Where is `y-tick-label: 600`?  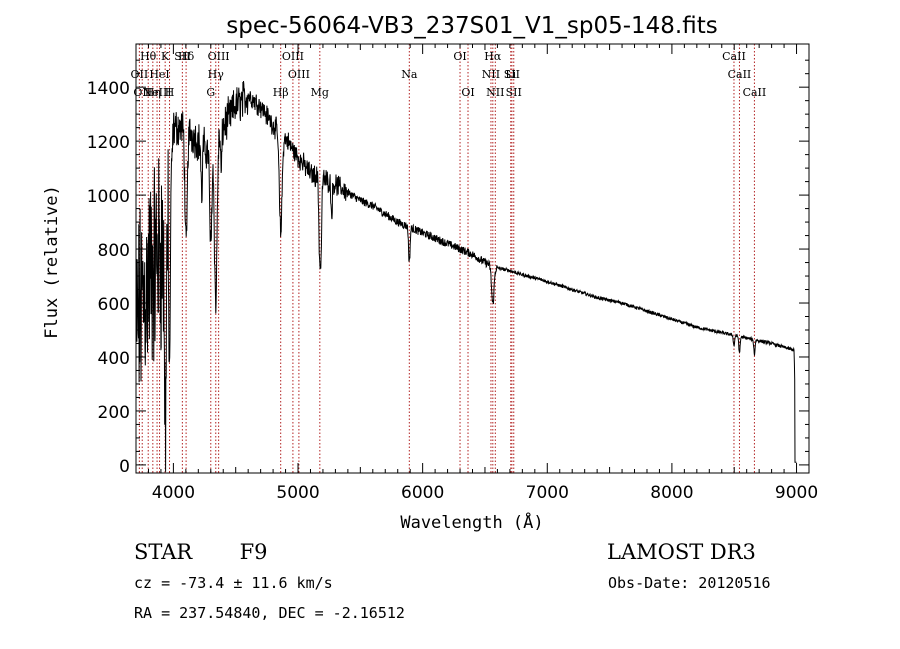
y-tick-label: 600 is located at coordinates (114, 305).